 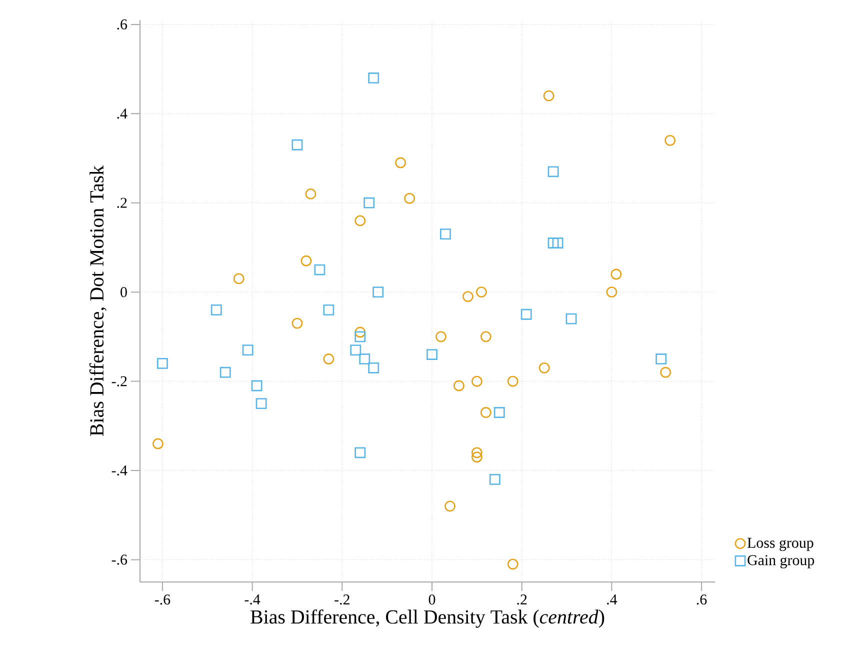 I want to click on y-tick-label: -.2, so click(x=119, y=381).